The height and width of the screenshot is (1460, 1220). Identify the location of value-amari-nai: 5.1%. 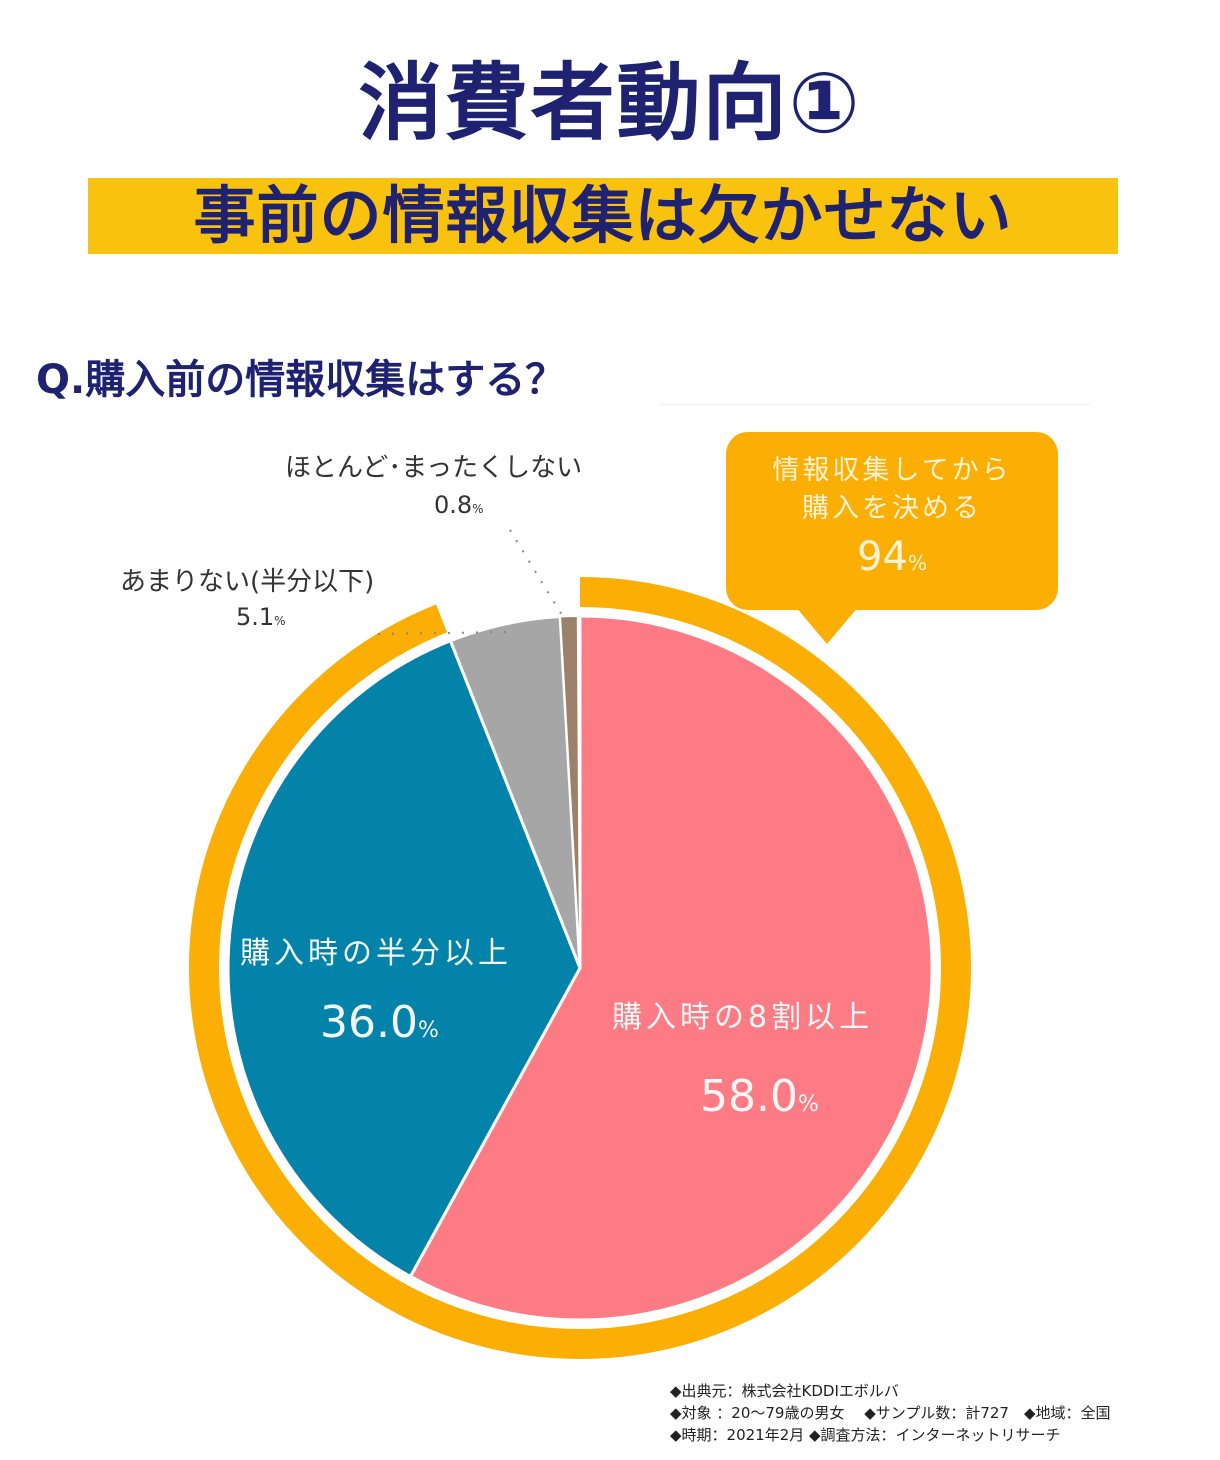
(261, 619).